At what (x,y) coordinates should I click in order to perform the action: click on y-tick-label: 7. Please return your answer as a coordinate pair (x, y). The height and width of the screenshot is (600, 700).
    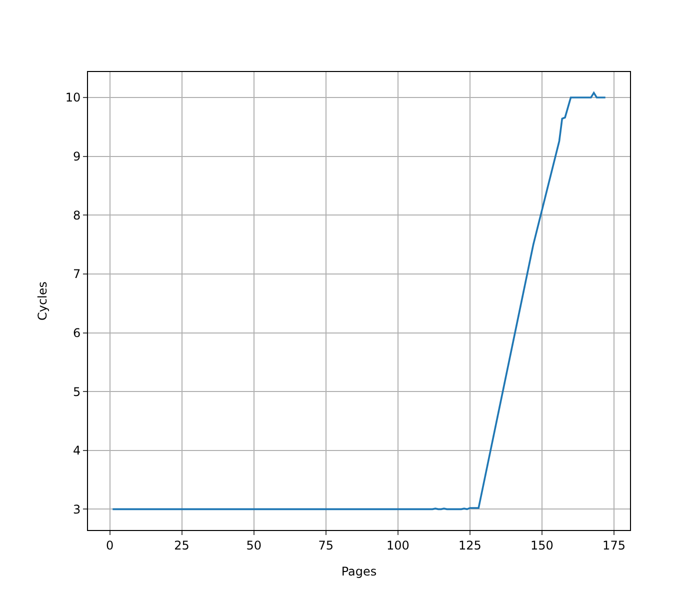
    Looking at the image, I should click on (76, 274).